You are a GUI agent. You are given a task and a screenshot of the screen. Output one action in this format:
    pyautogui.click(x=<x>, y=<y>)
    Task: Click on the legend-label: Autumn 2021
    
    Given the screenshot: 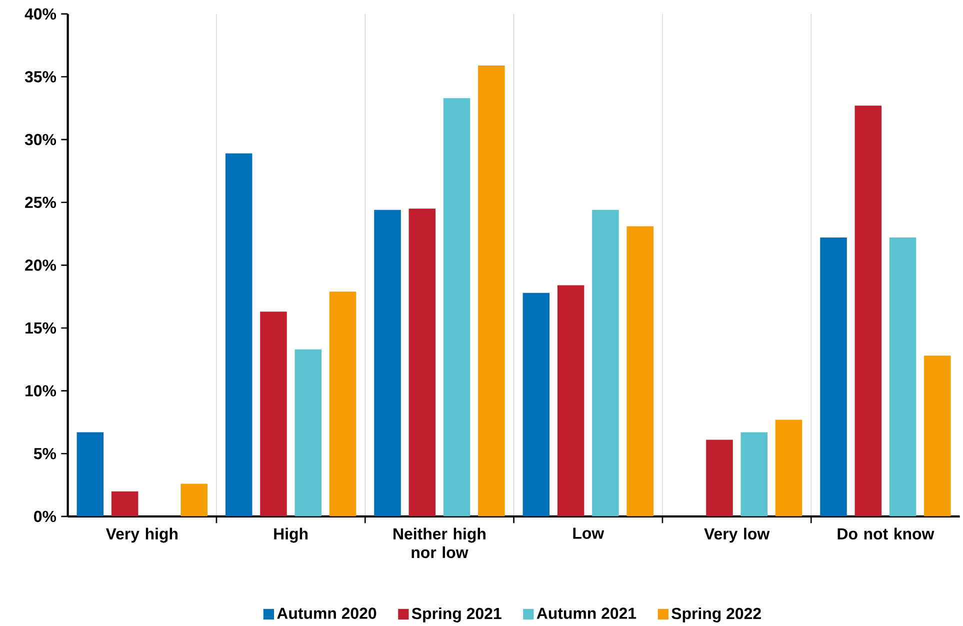 What is the action you would take?
    pyautogui.click(x=586, y=613)
    